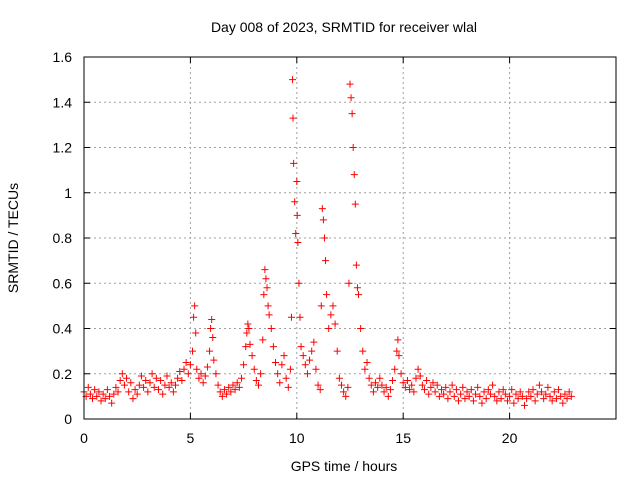  I want to click on y-tick-label: 0.6, so click(63, 283).